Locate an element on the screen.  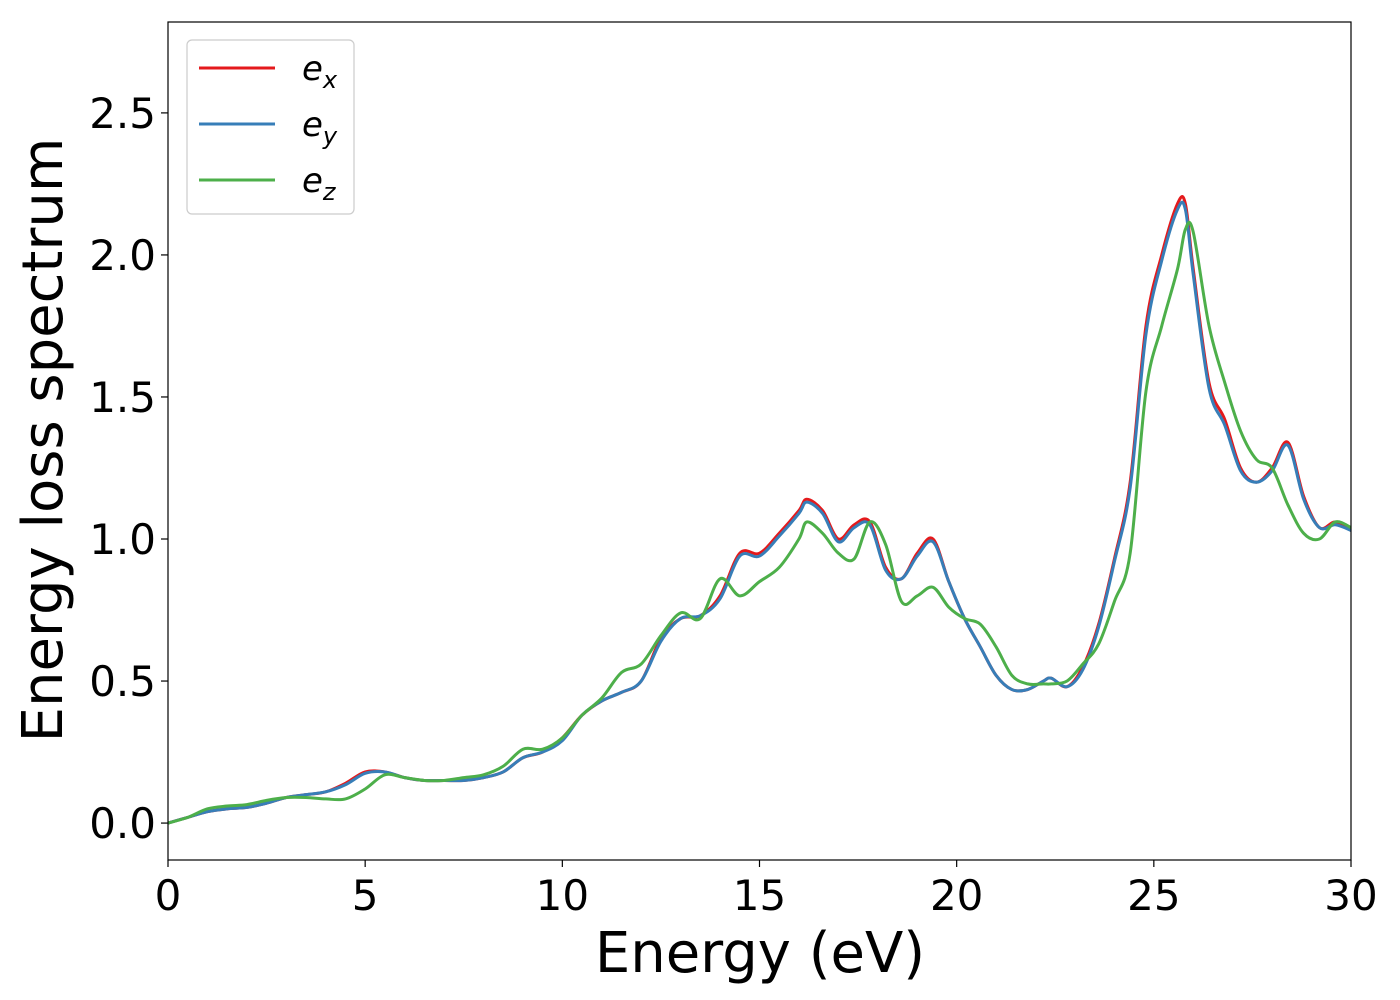
y-axis-title: Energy loss spectrum is located at coordinates (43, 440).